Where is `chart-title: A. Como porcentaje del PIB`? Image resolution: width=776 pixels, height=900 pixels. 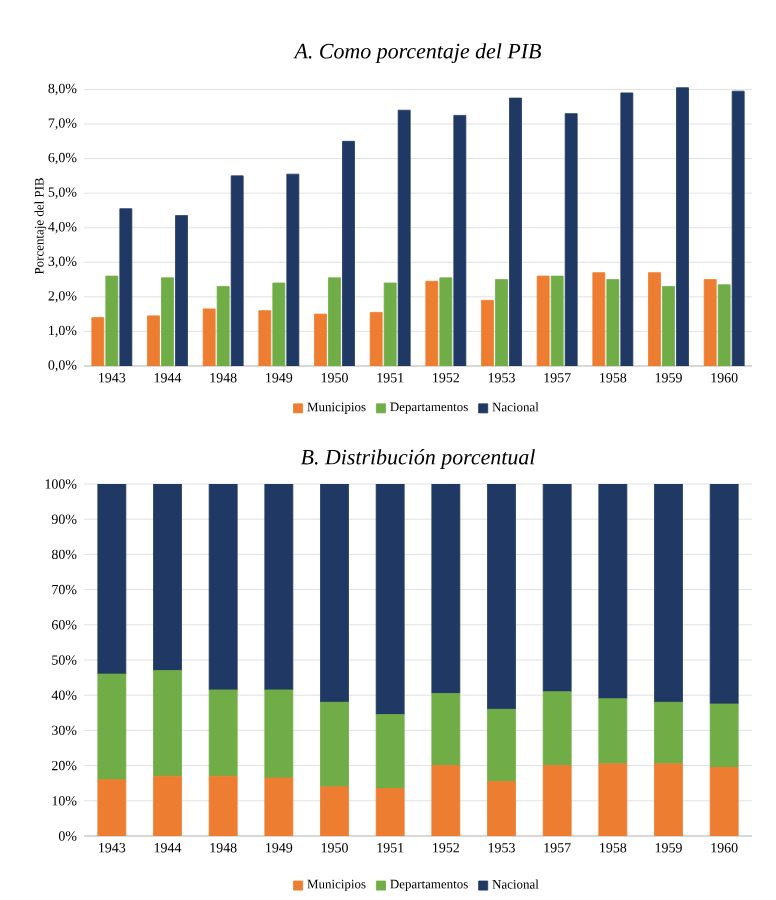 chart-title: A. Como porcentaje del PIB is located at coordinates (417, 53).